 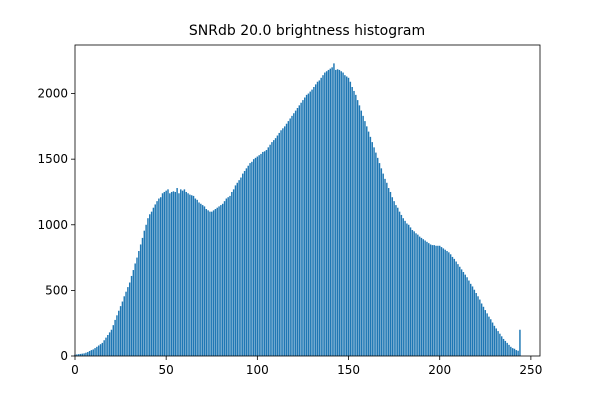 I want to click on x-tick-label: 0, so click(x=75, y=370).